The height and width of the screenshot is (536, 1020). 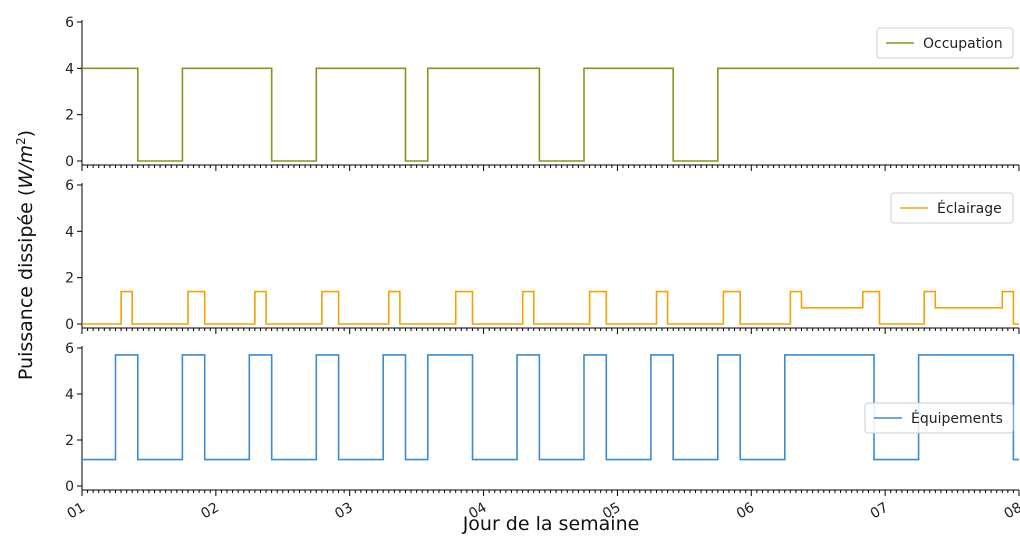 I want to click on legend: Équipements, so click(x=939, y=418).